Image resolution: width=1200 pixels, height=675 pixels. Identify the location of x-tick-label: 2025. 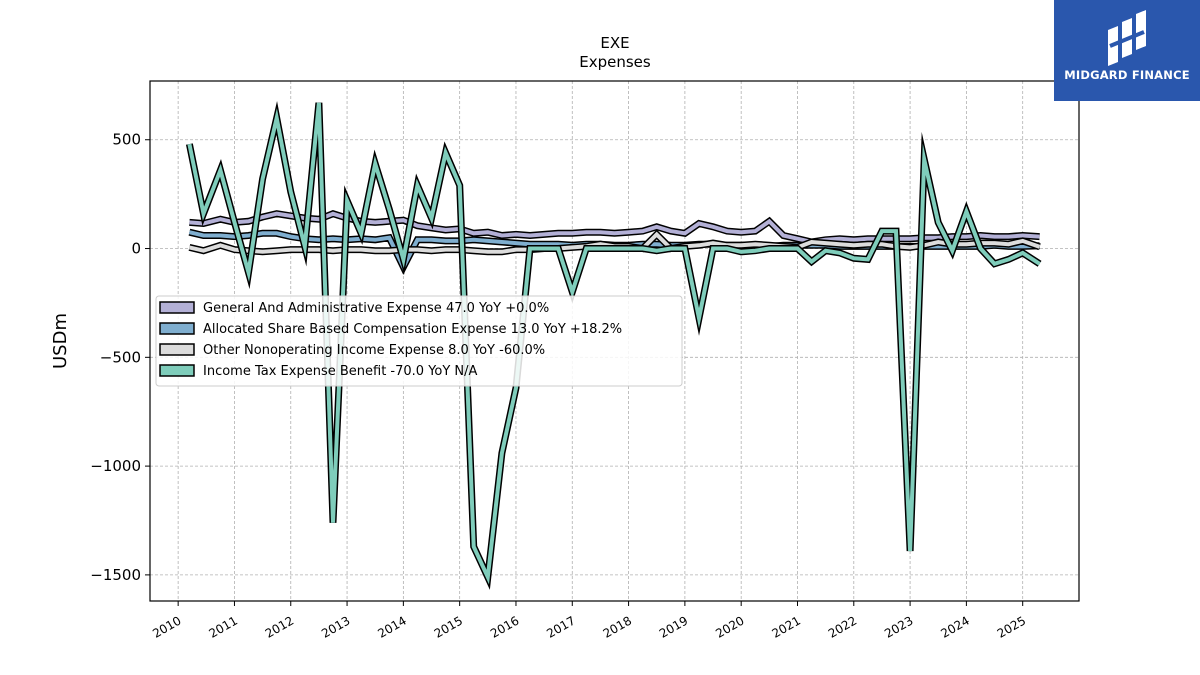
(1011, 626).